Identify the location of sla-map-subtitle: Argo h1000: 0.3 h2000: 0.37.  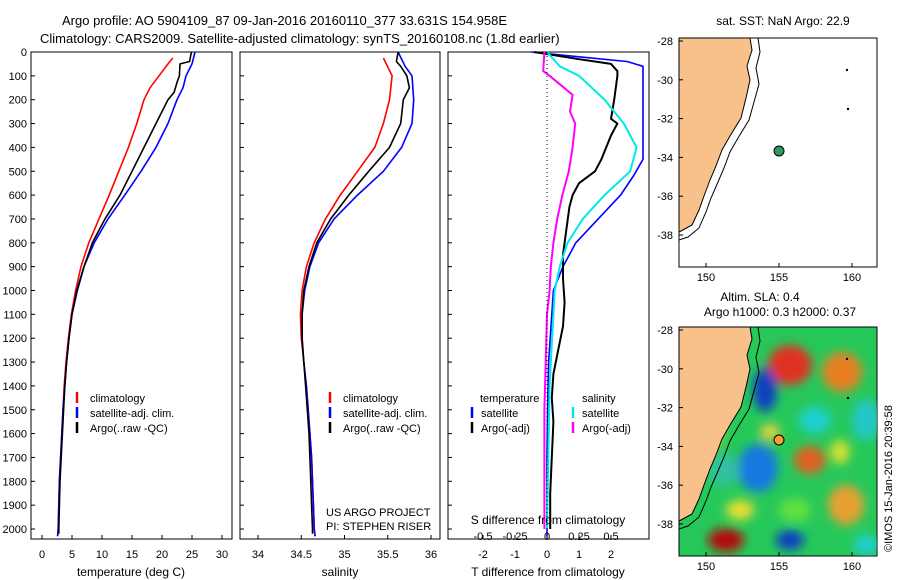
(780, 312).